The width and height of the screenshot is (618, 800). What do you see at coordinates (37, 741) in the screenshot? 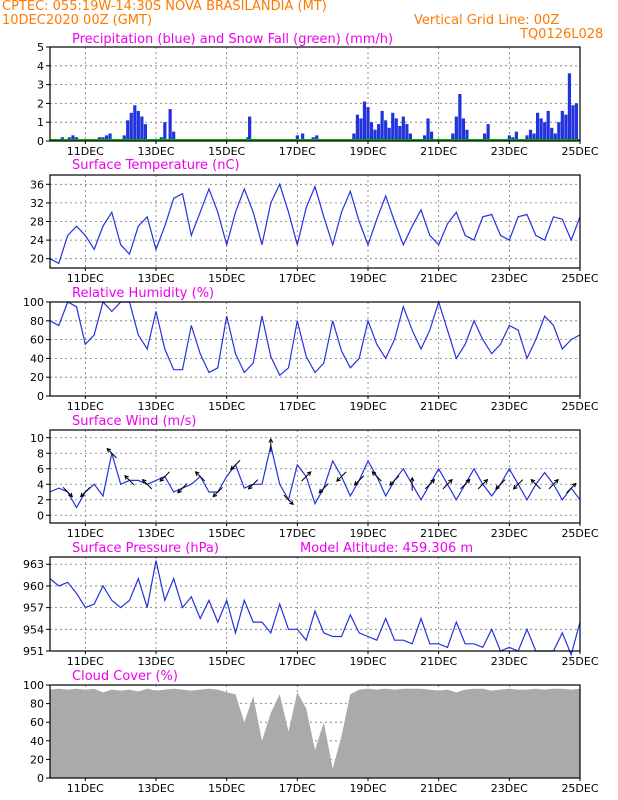
I see `ylabel-cloud: 40` at bounding box center [37, 741].